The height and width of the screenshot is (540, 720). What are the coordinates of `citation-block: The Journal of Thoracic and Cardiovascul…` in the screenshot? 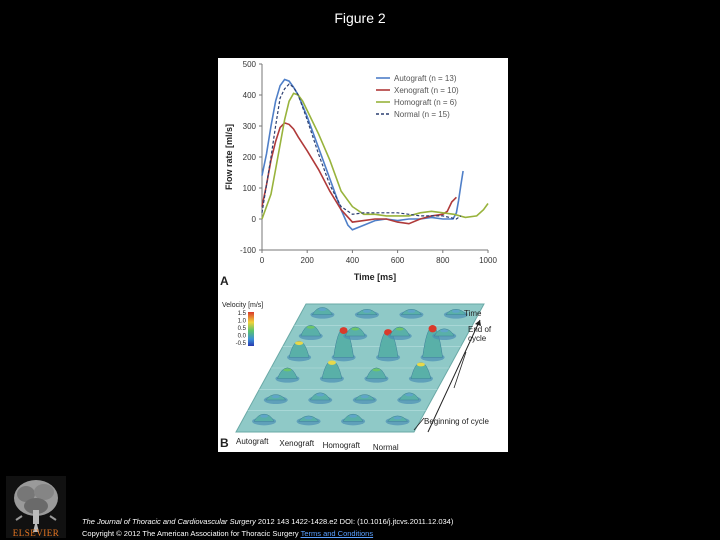 It's located at (267, 528).